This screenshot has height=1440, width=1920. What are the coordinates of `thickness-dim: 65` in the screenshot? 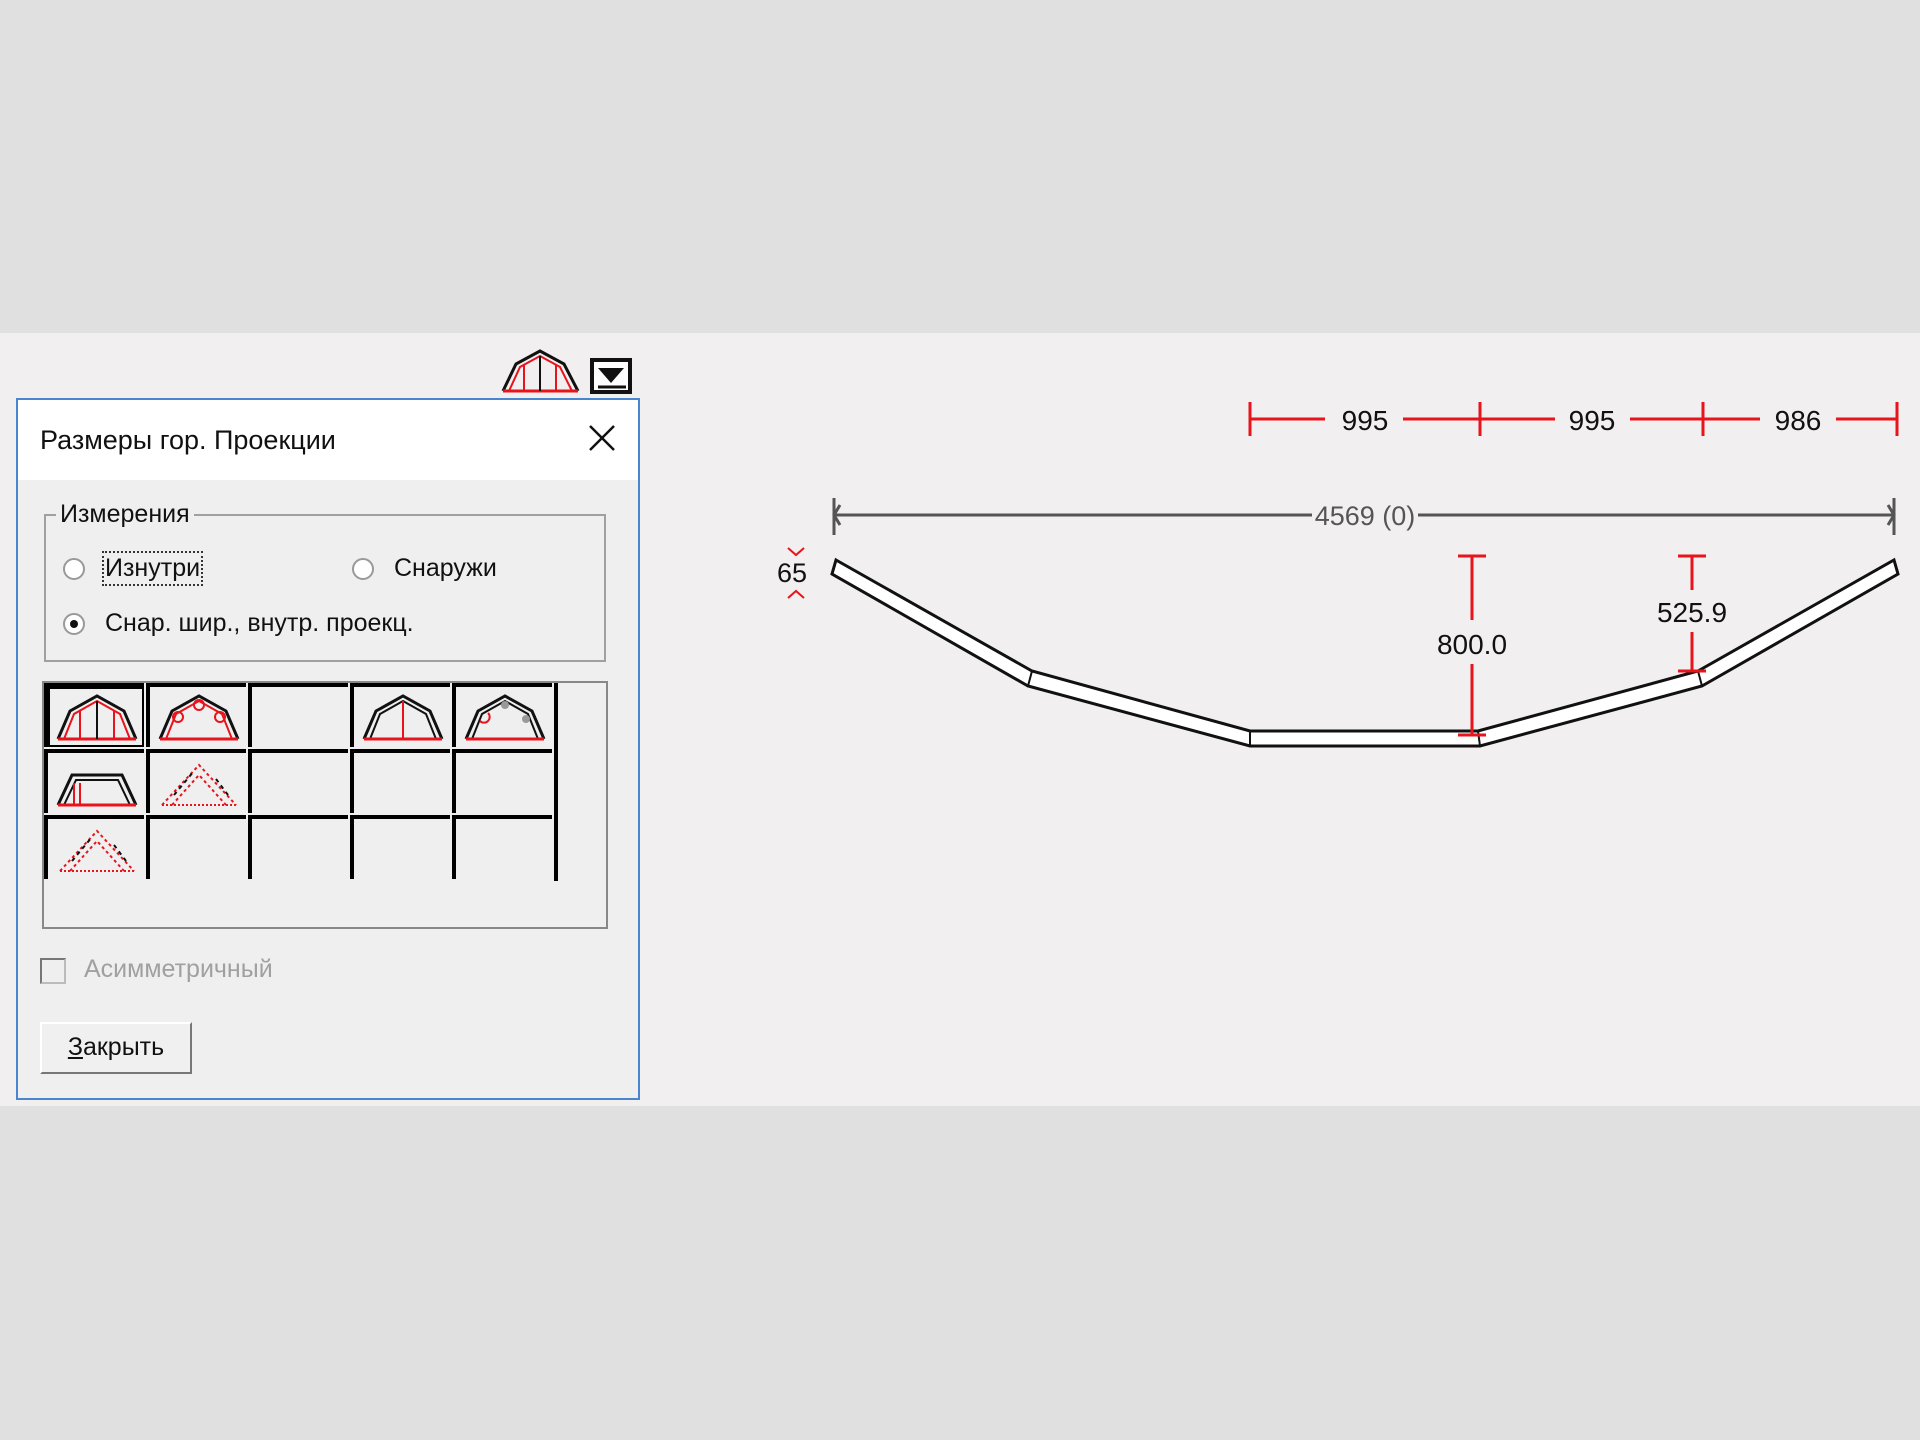 It's located at (792, 573).